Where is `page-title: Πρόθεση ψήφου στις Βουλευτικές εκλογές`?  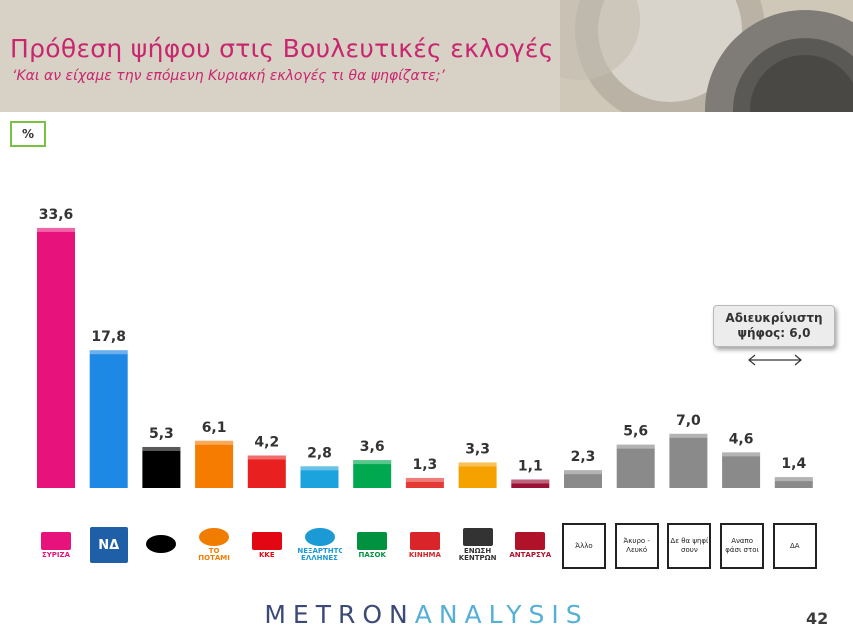 page-title: Πρόθεση ψήφου στις Βουλευτικές εκλογές is located at coordinates (282, 48).